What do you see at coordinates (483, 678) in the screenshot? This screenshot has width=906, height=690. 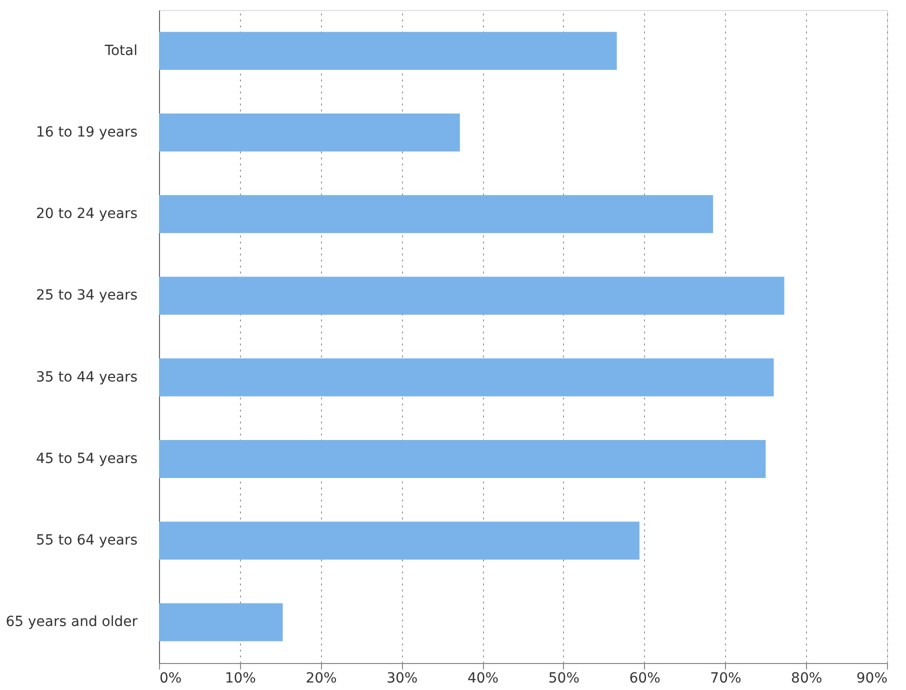 I see `x-tick-label: 40%` at bounding box center [483, 678].